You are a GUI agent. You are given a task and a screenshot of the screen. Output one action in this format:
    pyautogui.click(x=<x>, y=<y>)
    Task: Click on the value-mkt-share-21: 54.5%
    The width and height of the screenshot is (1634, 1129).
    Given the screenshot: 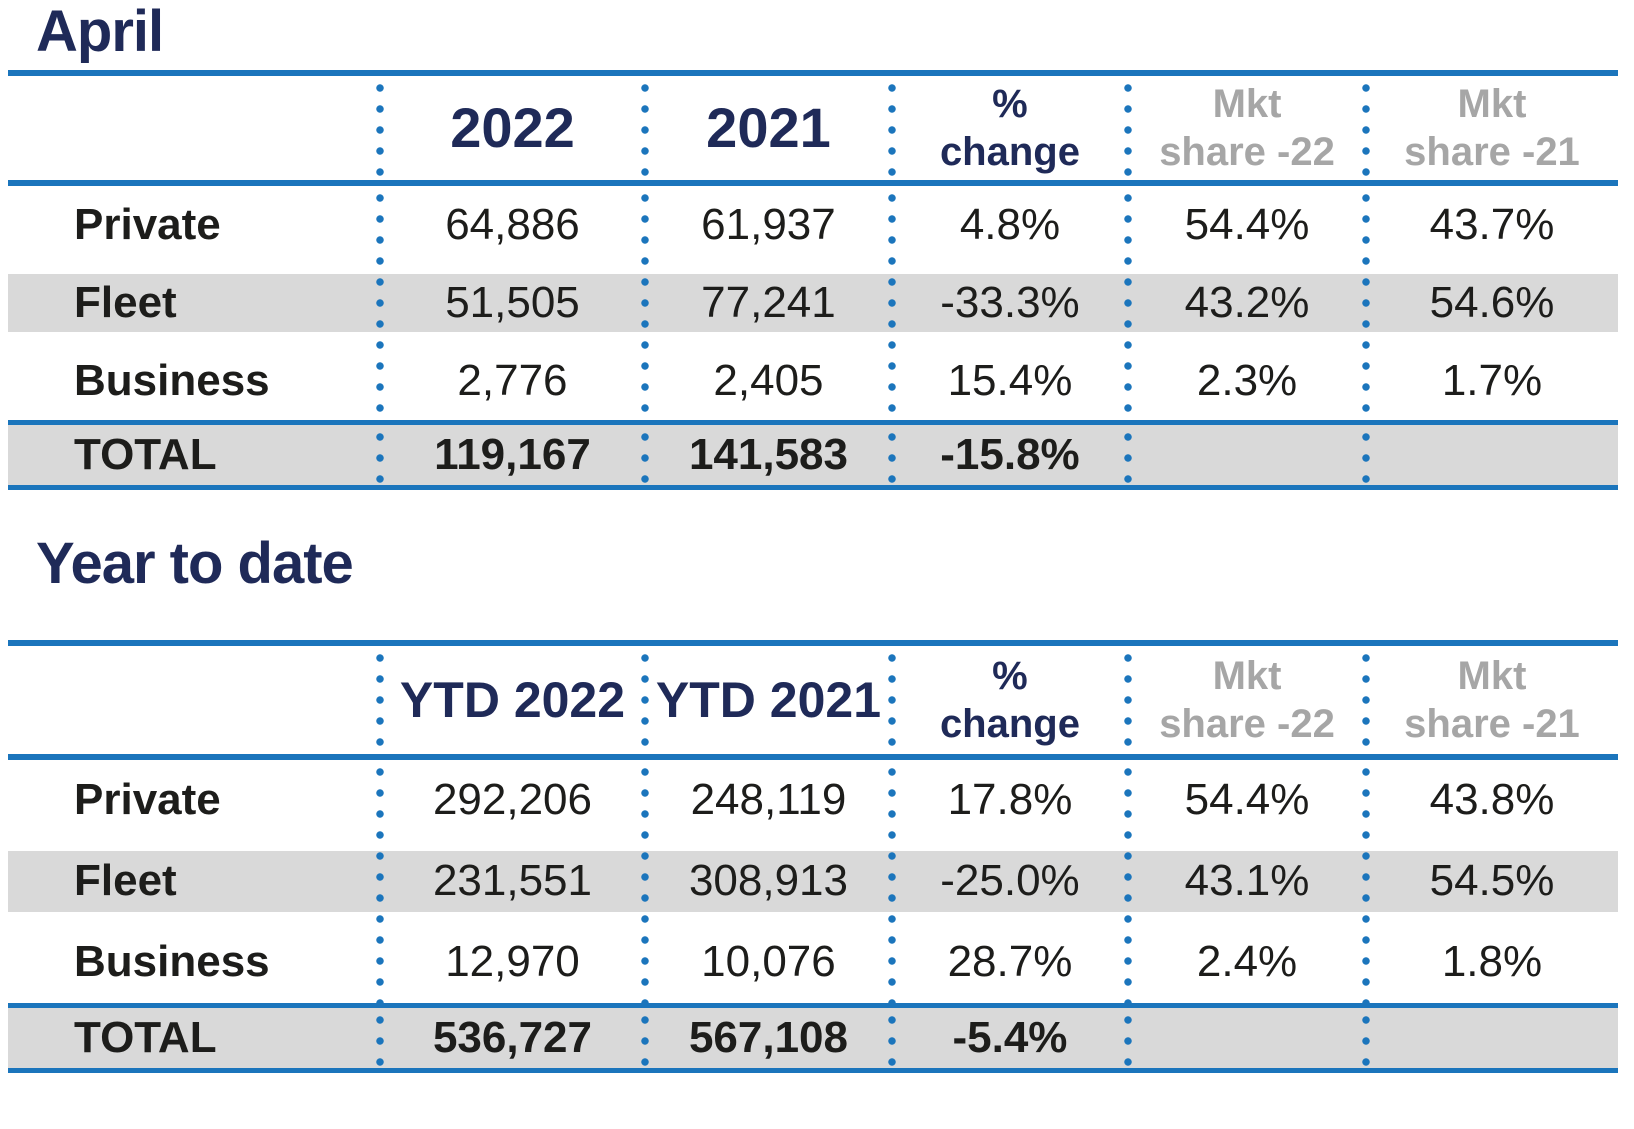 What is the action you would take?
    pyautogui.click(x=1492, y=881)
    